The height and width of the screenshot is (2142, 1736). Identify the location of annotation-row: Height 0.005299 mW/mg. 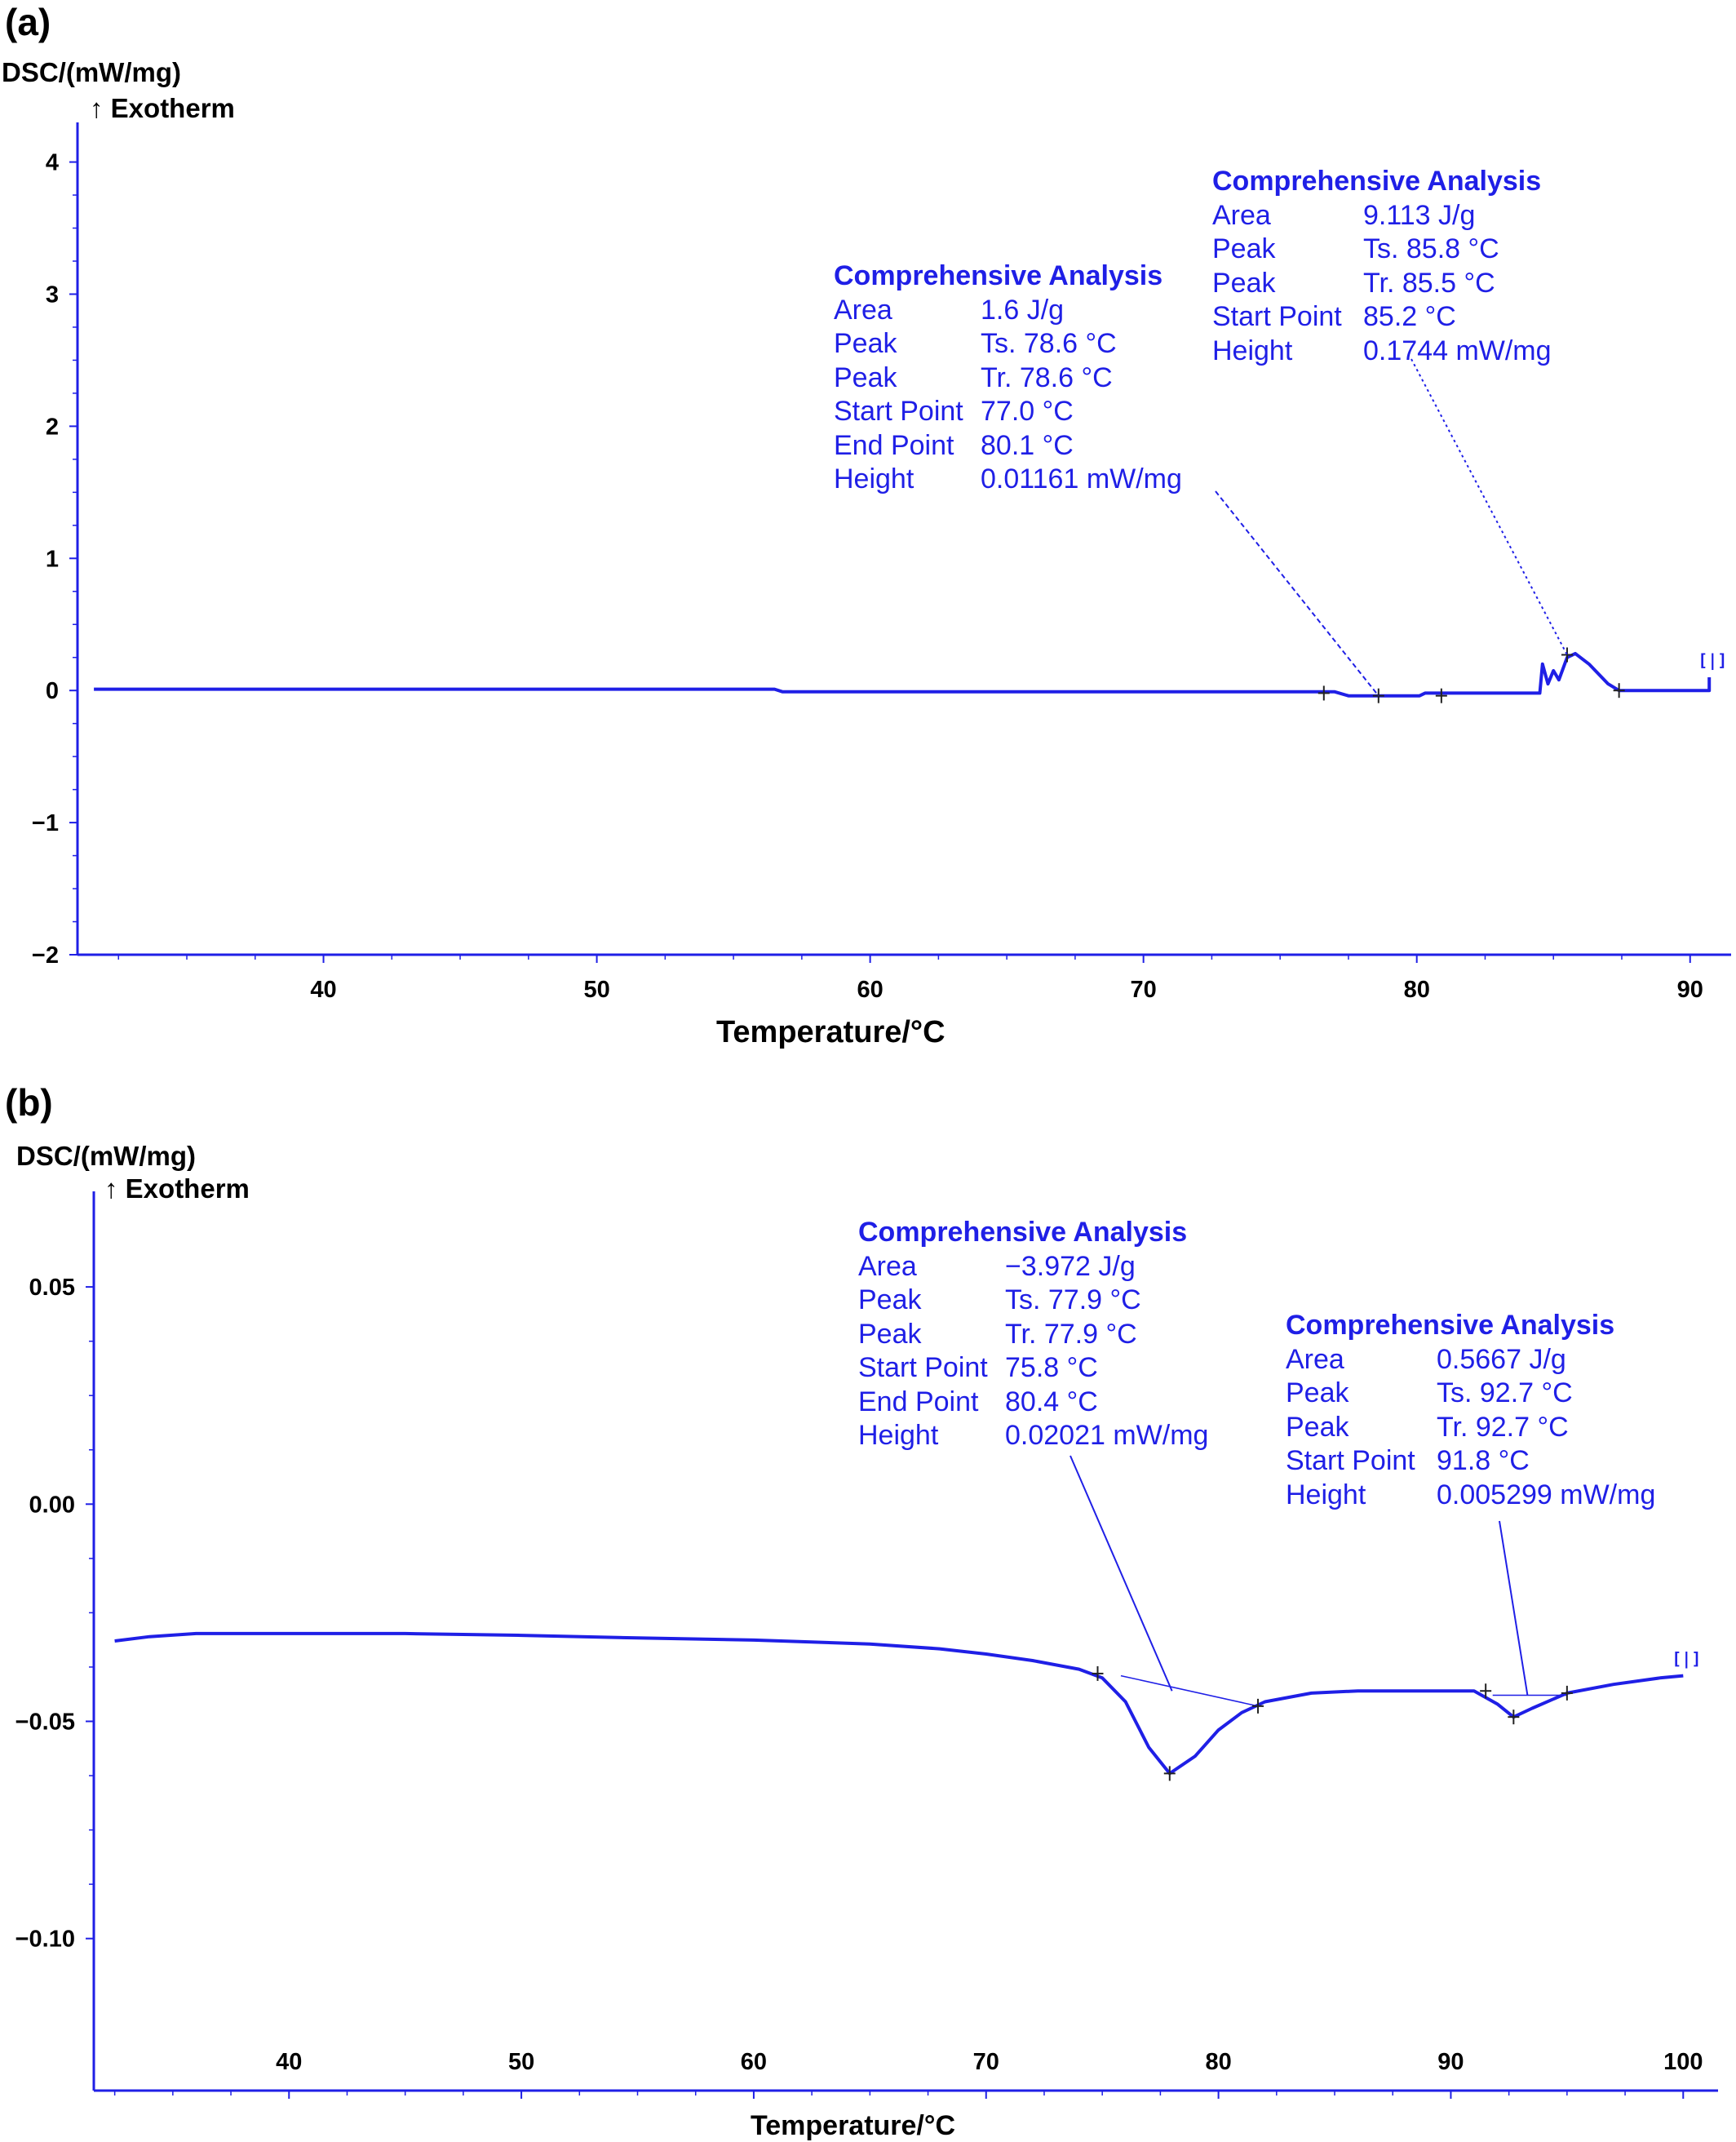
(1470, 1496).